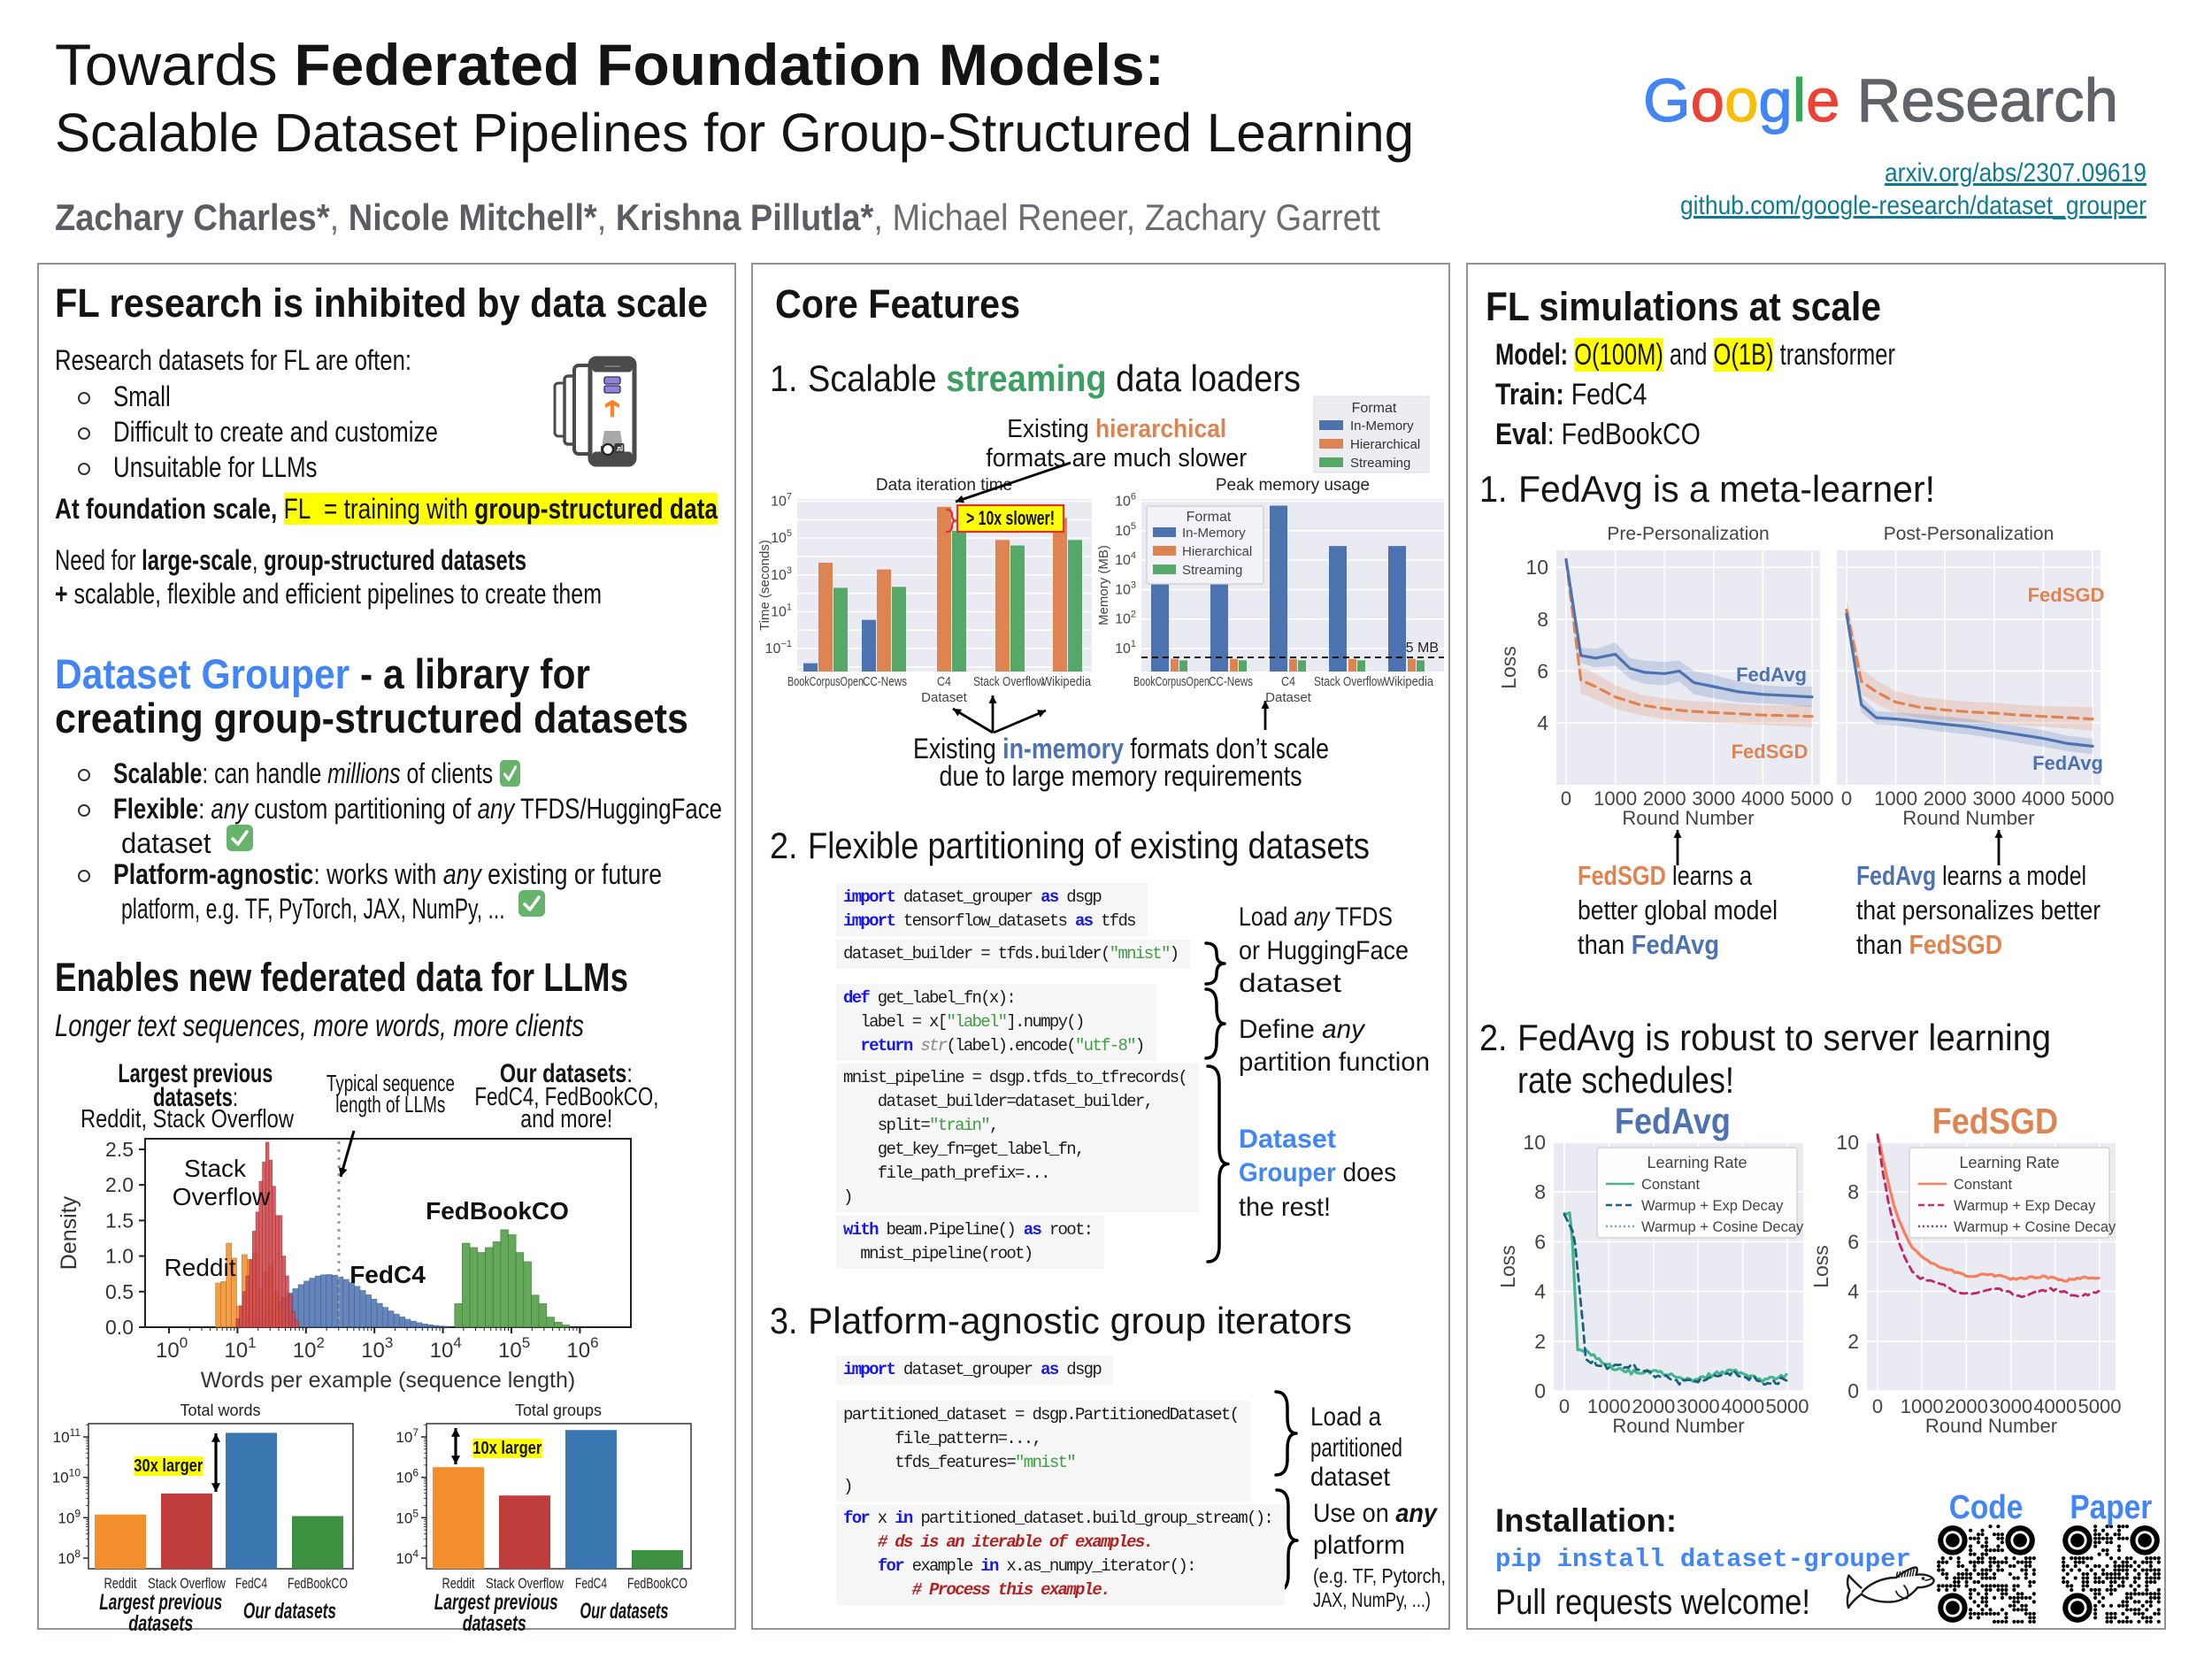 This screenshot has width=2212, height=1659. I want to click on svg-text: Peak memory usage, so click(1293, 486).